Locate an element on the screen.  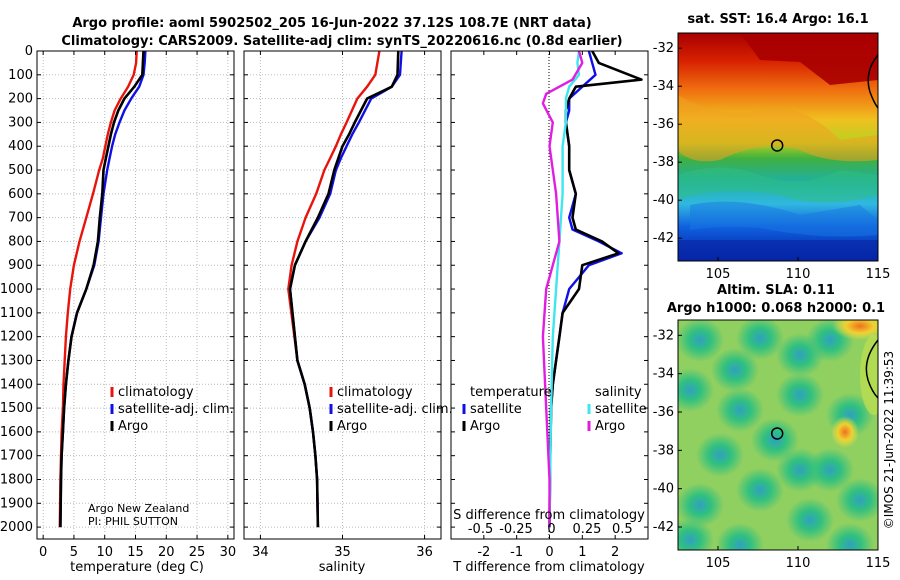
depth-tick-label: 1200 is located at coordinates (16, 337).